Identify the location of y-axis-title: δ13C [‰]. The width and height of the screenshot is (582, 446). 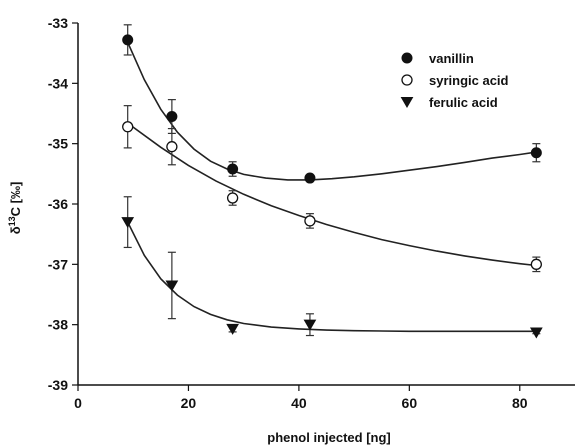
(15, 208).